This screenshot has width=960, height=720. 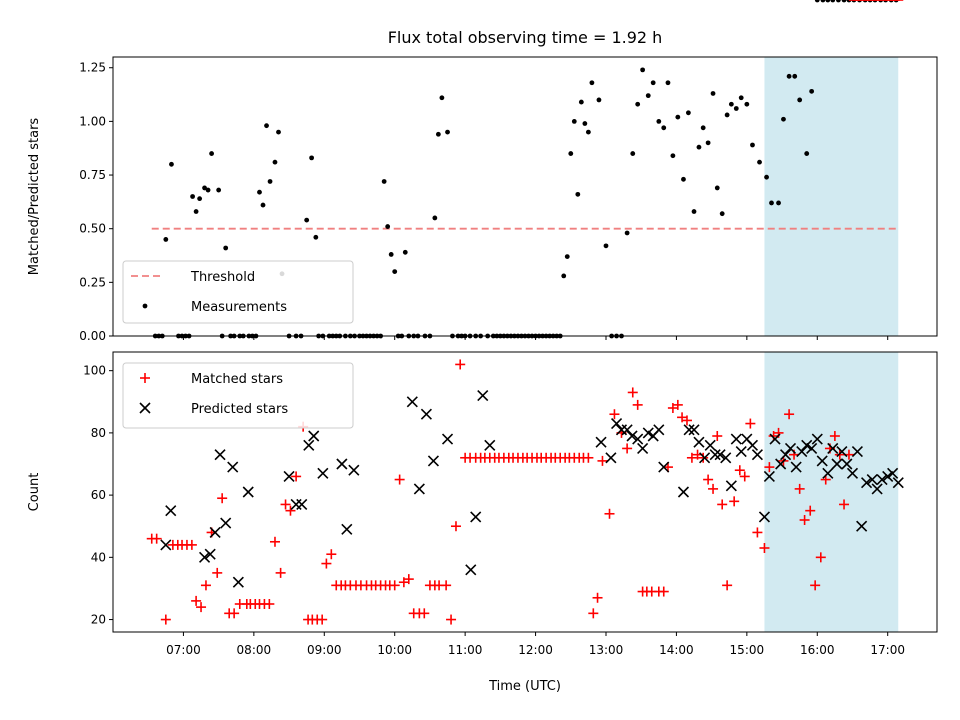 I want to click on x-tick-label: 15:00, so click(x=747, y=650).